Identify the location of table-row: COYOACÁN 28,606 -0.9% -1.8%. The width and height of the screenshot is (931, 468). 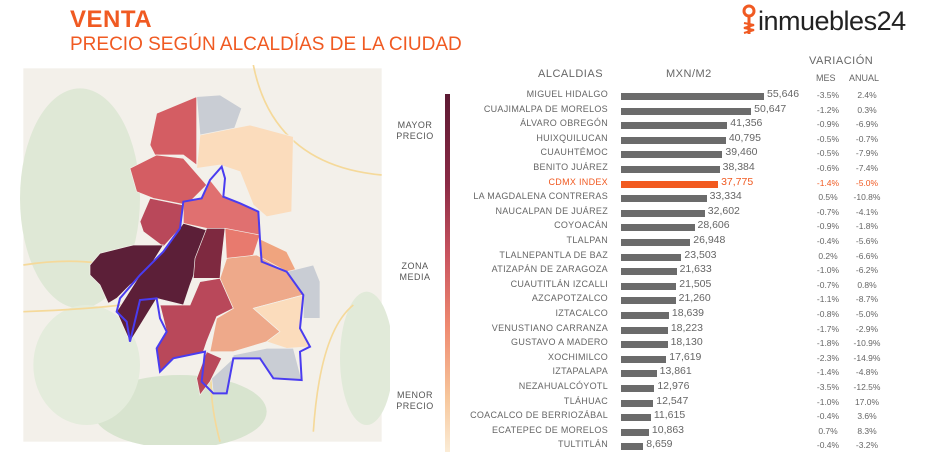
(465, 226).